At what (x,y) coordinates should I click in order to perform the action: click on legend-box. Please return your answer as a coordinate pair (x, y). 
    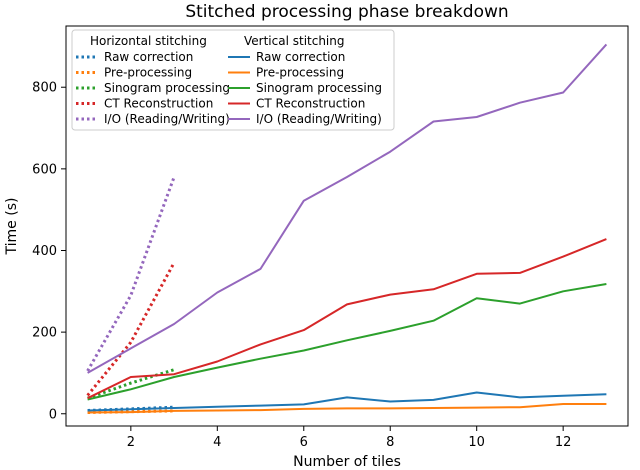
    Looking at the image, I should click on (233, 80).